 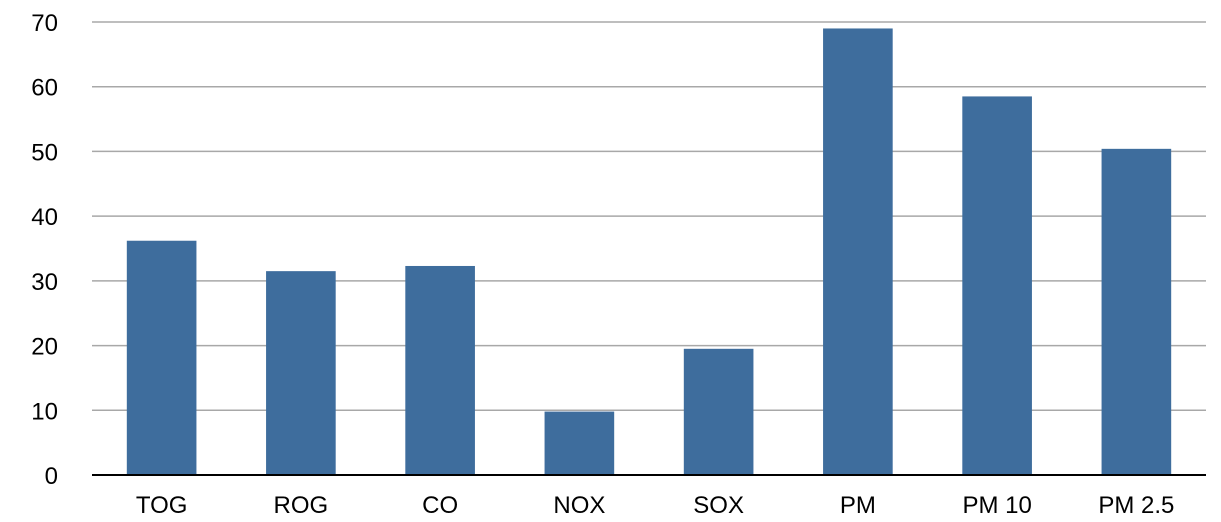 I want to click on x-tick-label: CO, so click(x=440, y=505).